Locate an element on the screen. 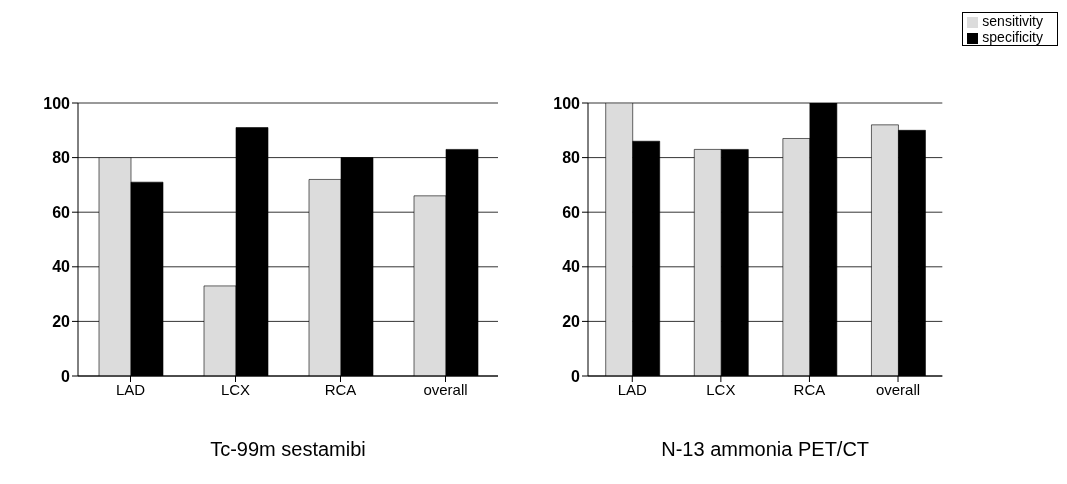 This screenshot has height=484, width=1067. x-axis-title: N-13 ammonia PET/CT is located at coordinates (765, 449).